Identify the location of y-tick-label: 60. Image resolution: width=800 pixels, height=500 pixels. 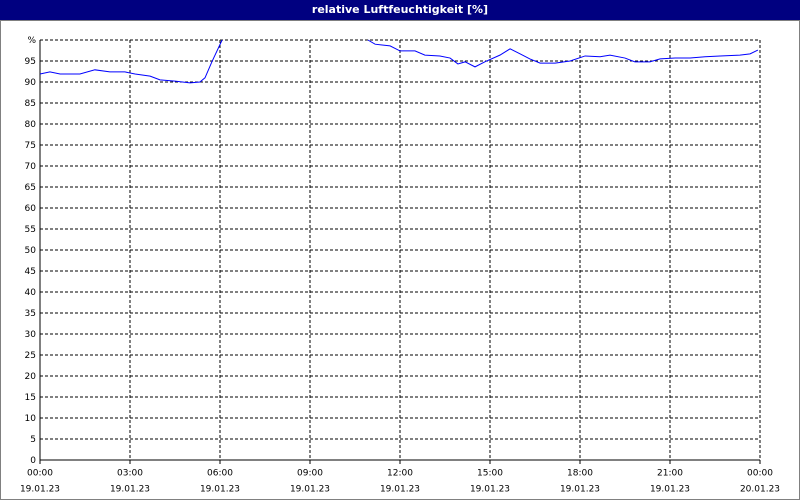
(31, 209).